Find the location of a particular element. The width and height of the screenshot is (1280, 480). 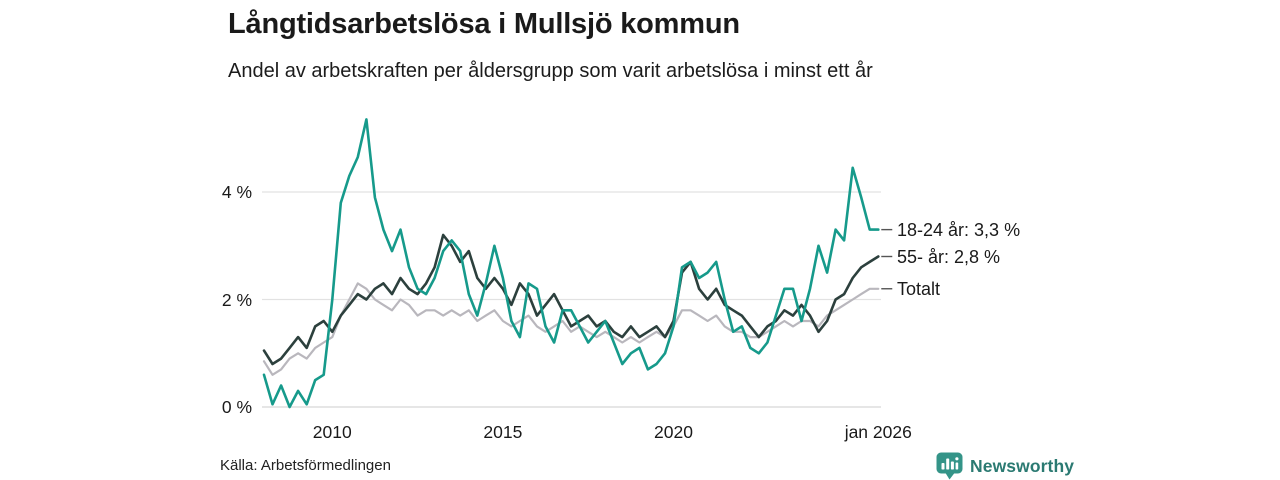

source-note: Källa: Arbetsförmedlingen is located at coordinates (305, 465).